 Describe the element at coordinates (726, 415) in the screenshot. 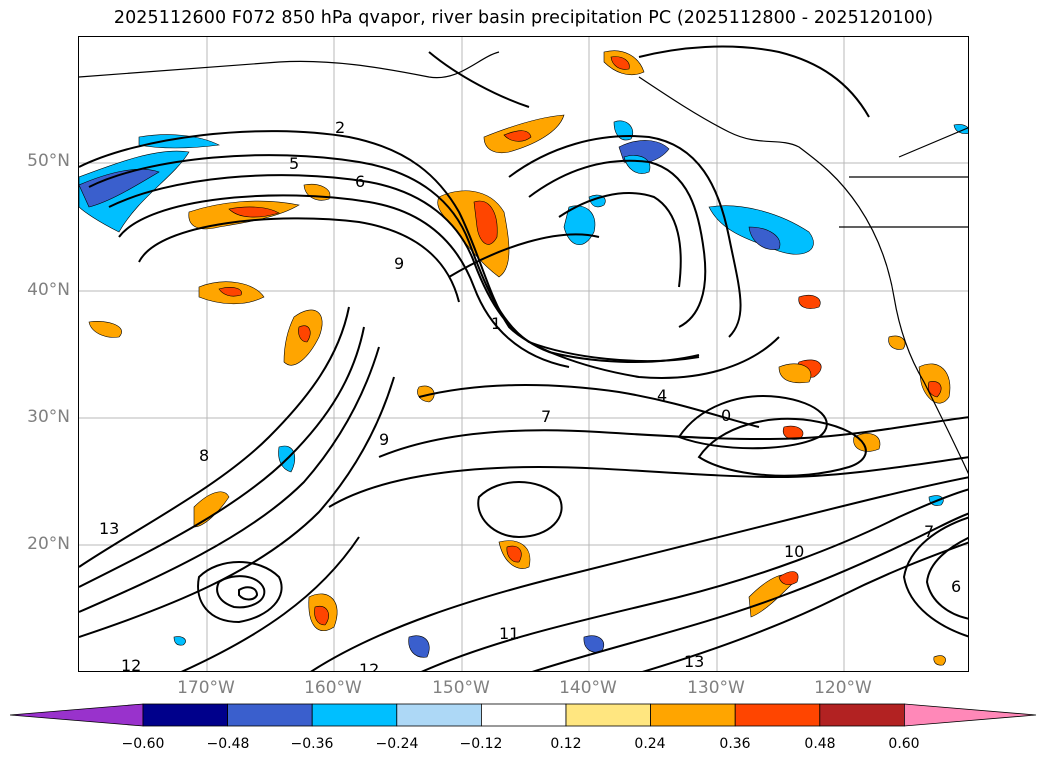

I see `contour-label: 0` at that location.